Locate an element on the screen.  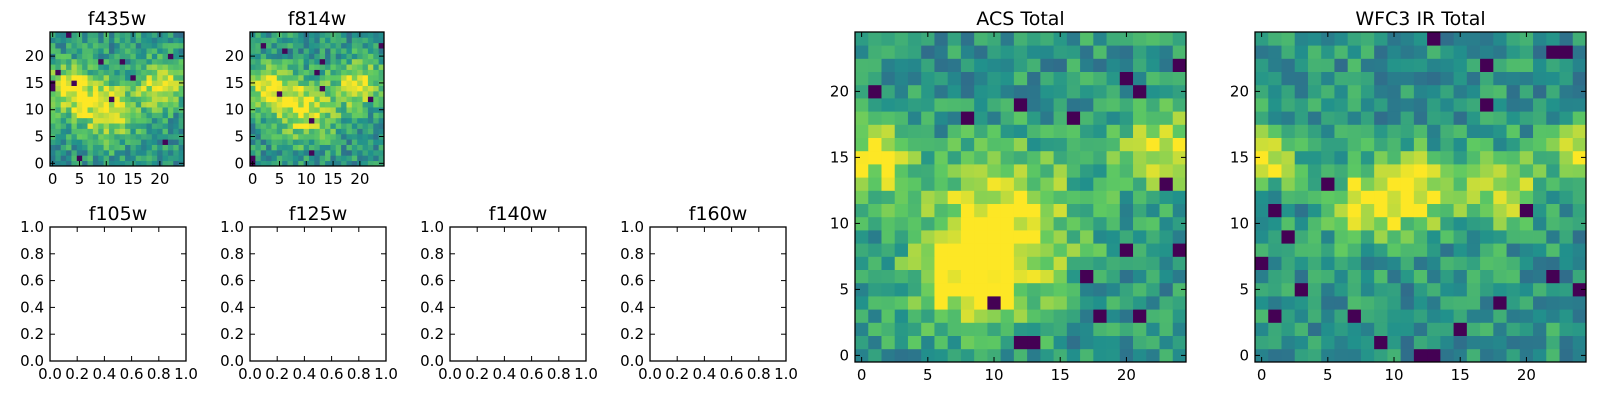
y-tick-label: 20 is located at coordinates (839, 91).